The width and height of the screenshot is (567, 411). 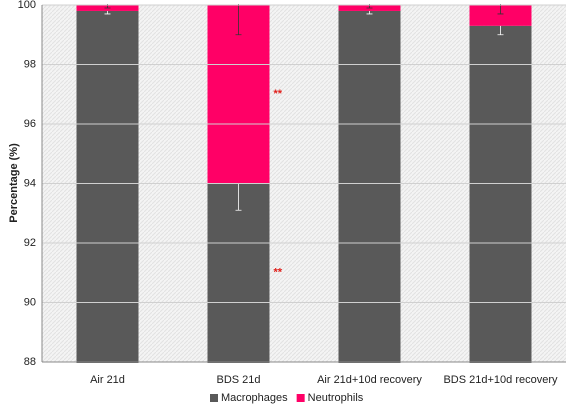 I want to click on y-tick-label: 100, so click(x=27, y=5).